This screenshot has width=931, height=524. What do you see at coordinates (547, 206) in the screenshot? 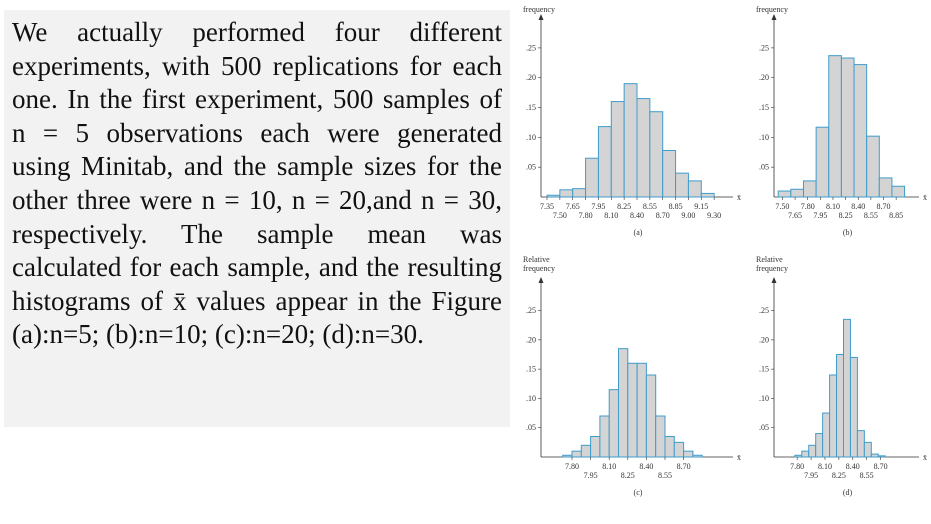
I see `x-tick-label: 7.35` at bounding box center [547, 206].